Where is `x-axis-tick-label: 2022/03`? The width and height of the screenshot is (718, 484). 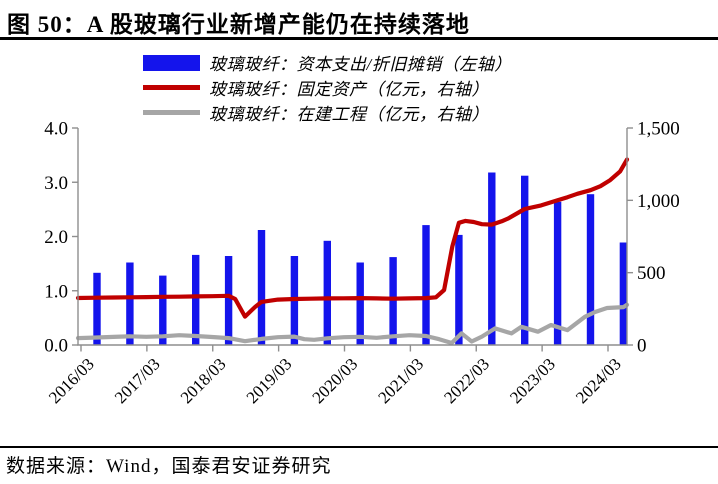
x-axis-tick-label: 2022/03 is located at coordinates (466, 380).